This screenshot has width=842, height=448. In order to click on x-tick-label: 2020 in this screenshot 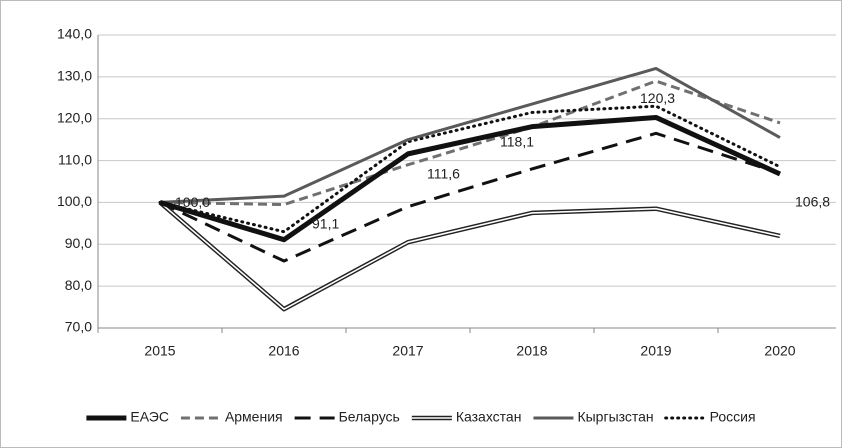, I will do `click(779, 351)`.